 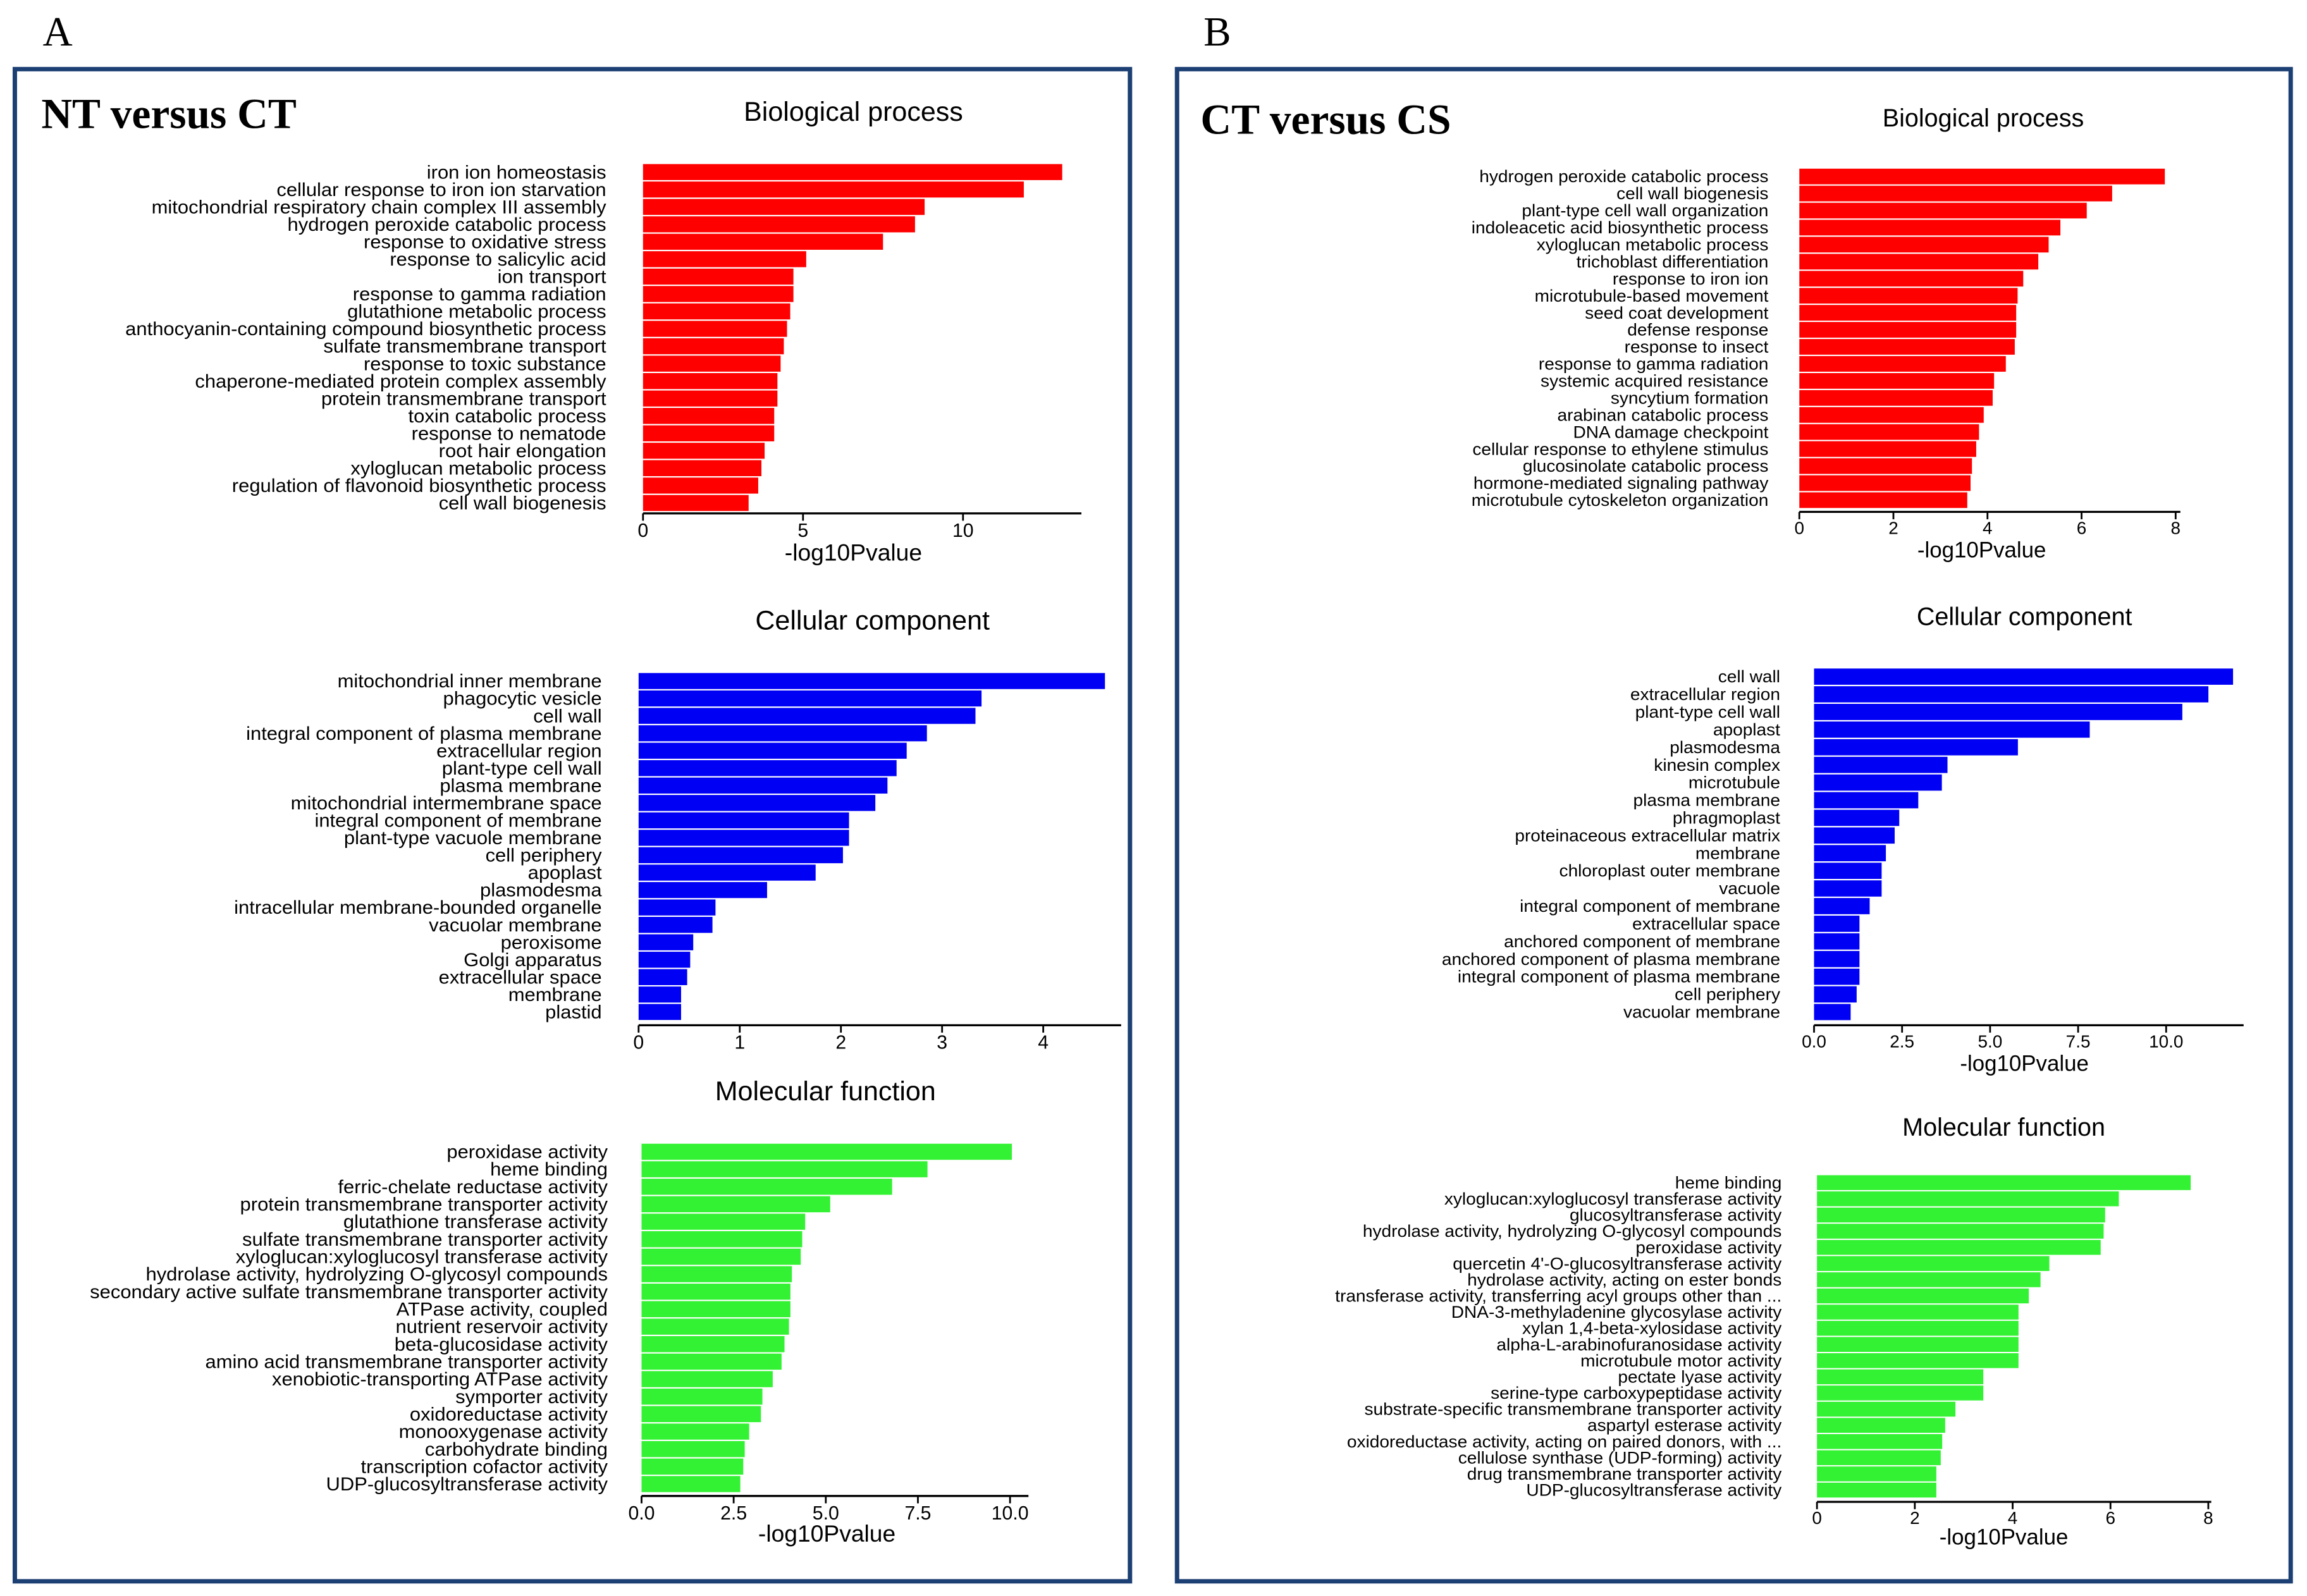 I want to click on bar-response-to-oxidative-stress, so click(x=763, y=241).